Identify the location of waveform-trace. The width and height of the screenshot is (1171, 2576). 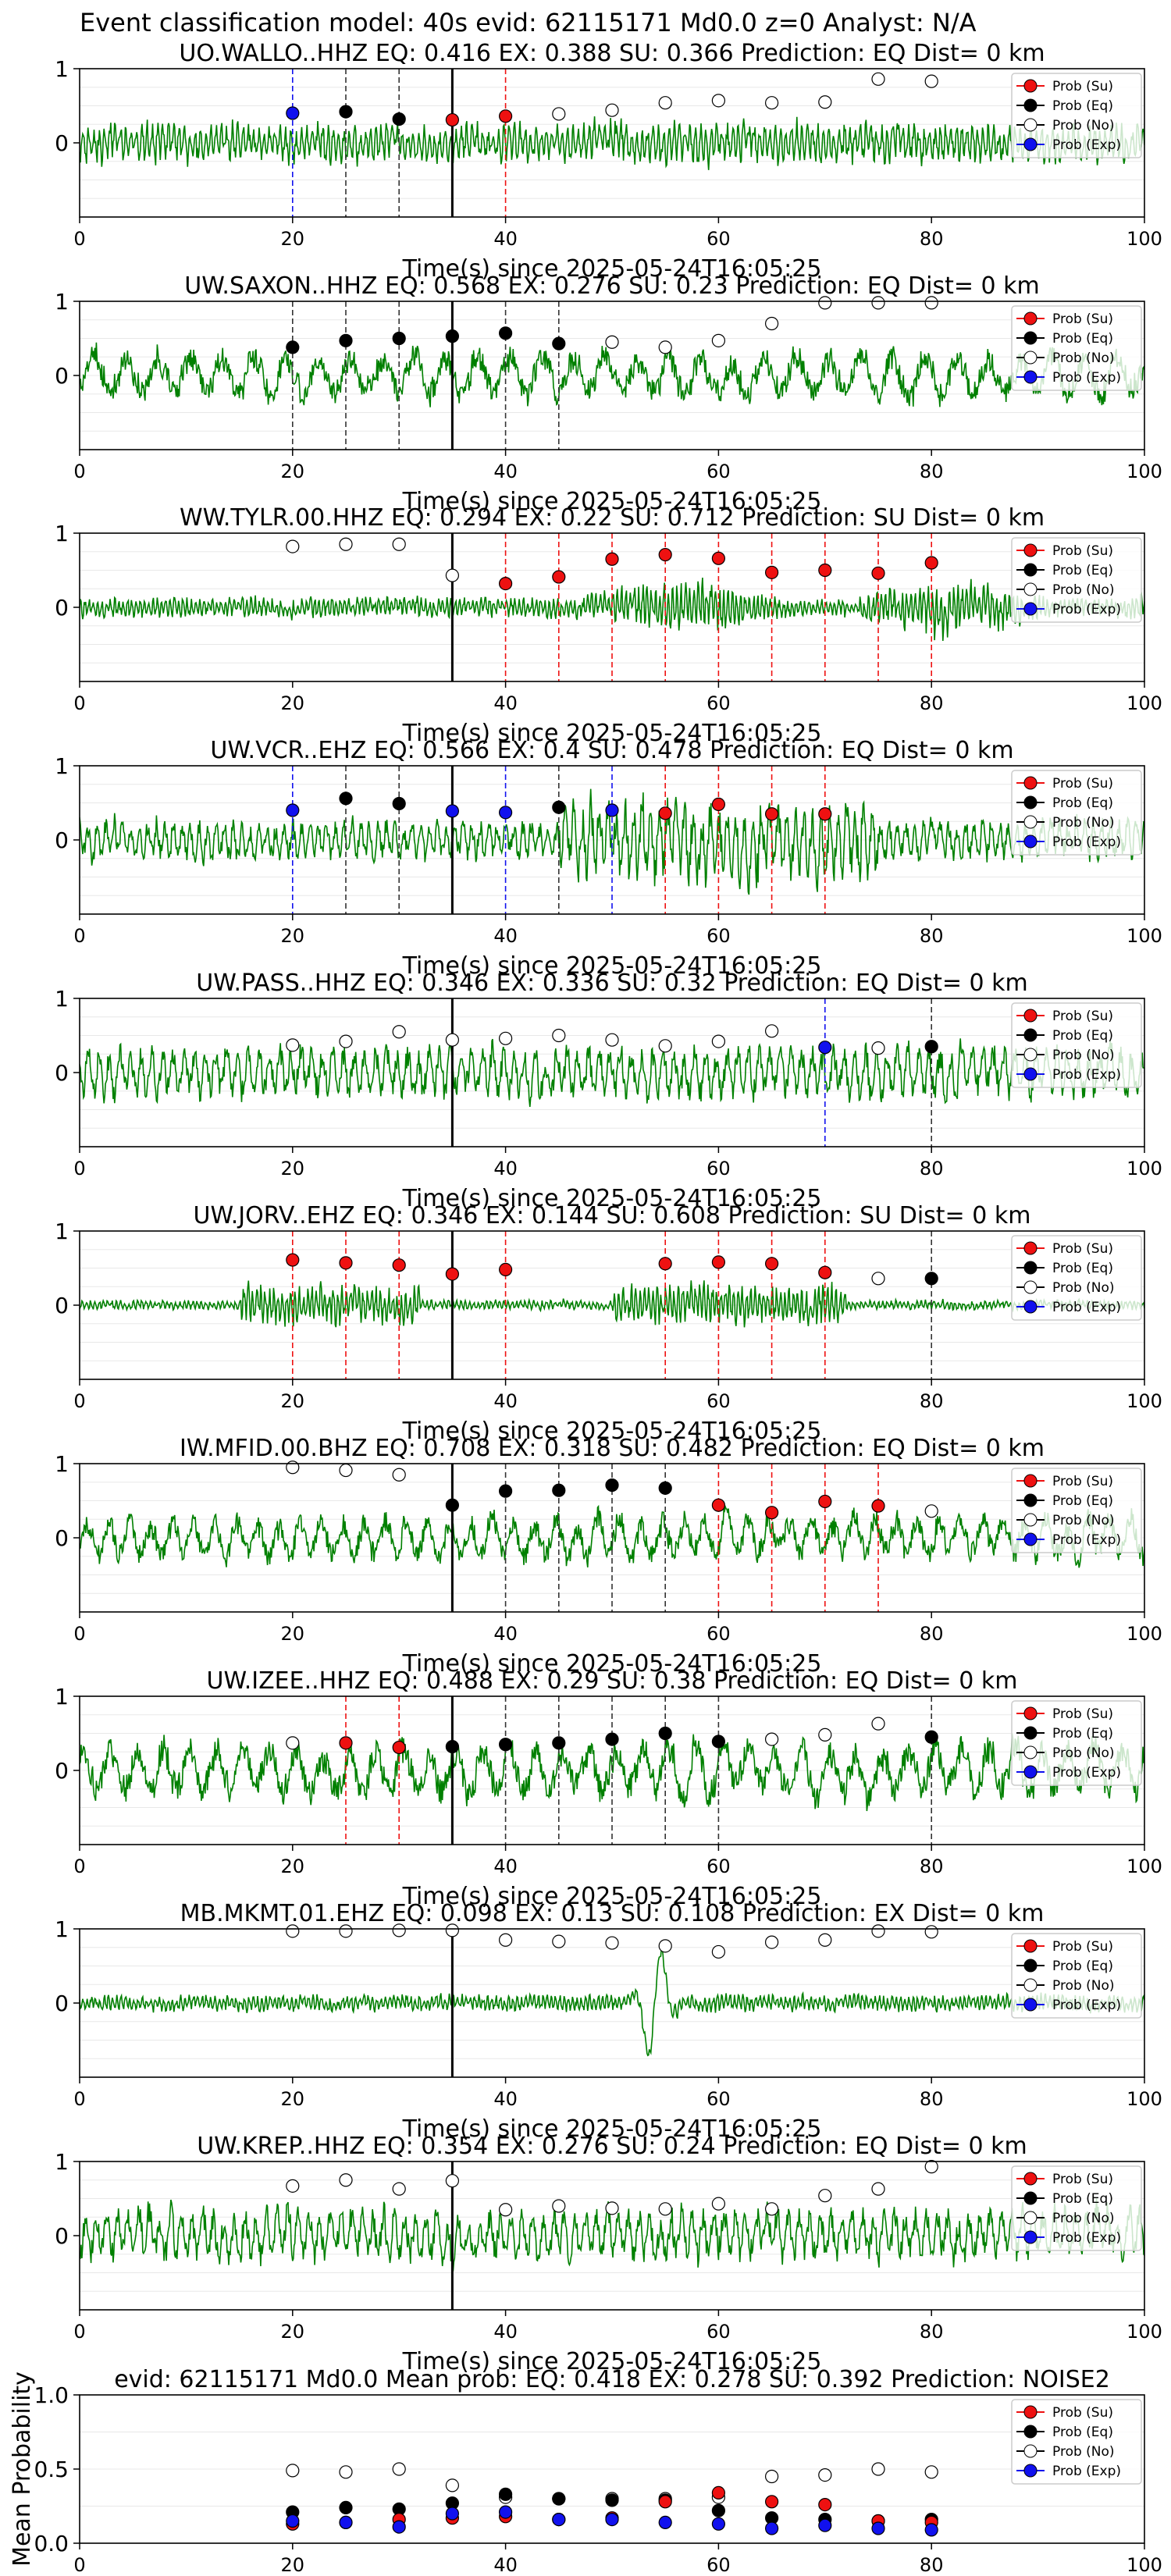
(612, 143).